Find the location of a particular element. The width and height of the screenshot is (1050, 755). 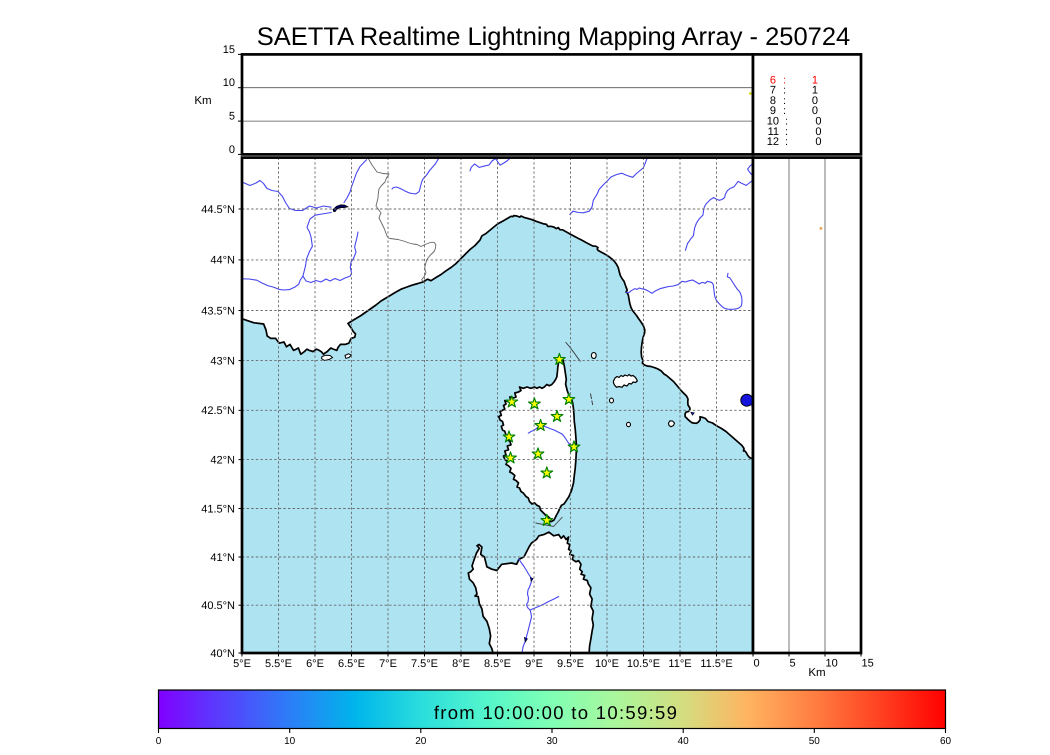

svg-text: 9 is located at coordinates (773, 111).